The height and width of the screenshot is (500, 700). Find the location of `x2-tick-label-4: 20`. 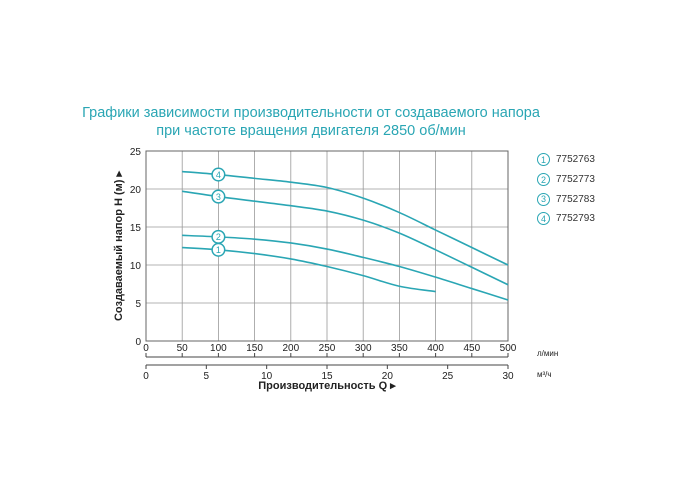

x2-tick-label-4: 20 is located at coordinates (388, 376).